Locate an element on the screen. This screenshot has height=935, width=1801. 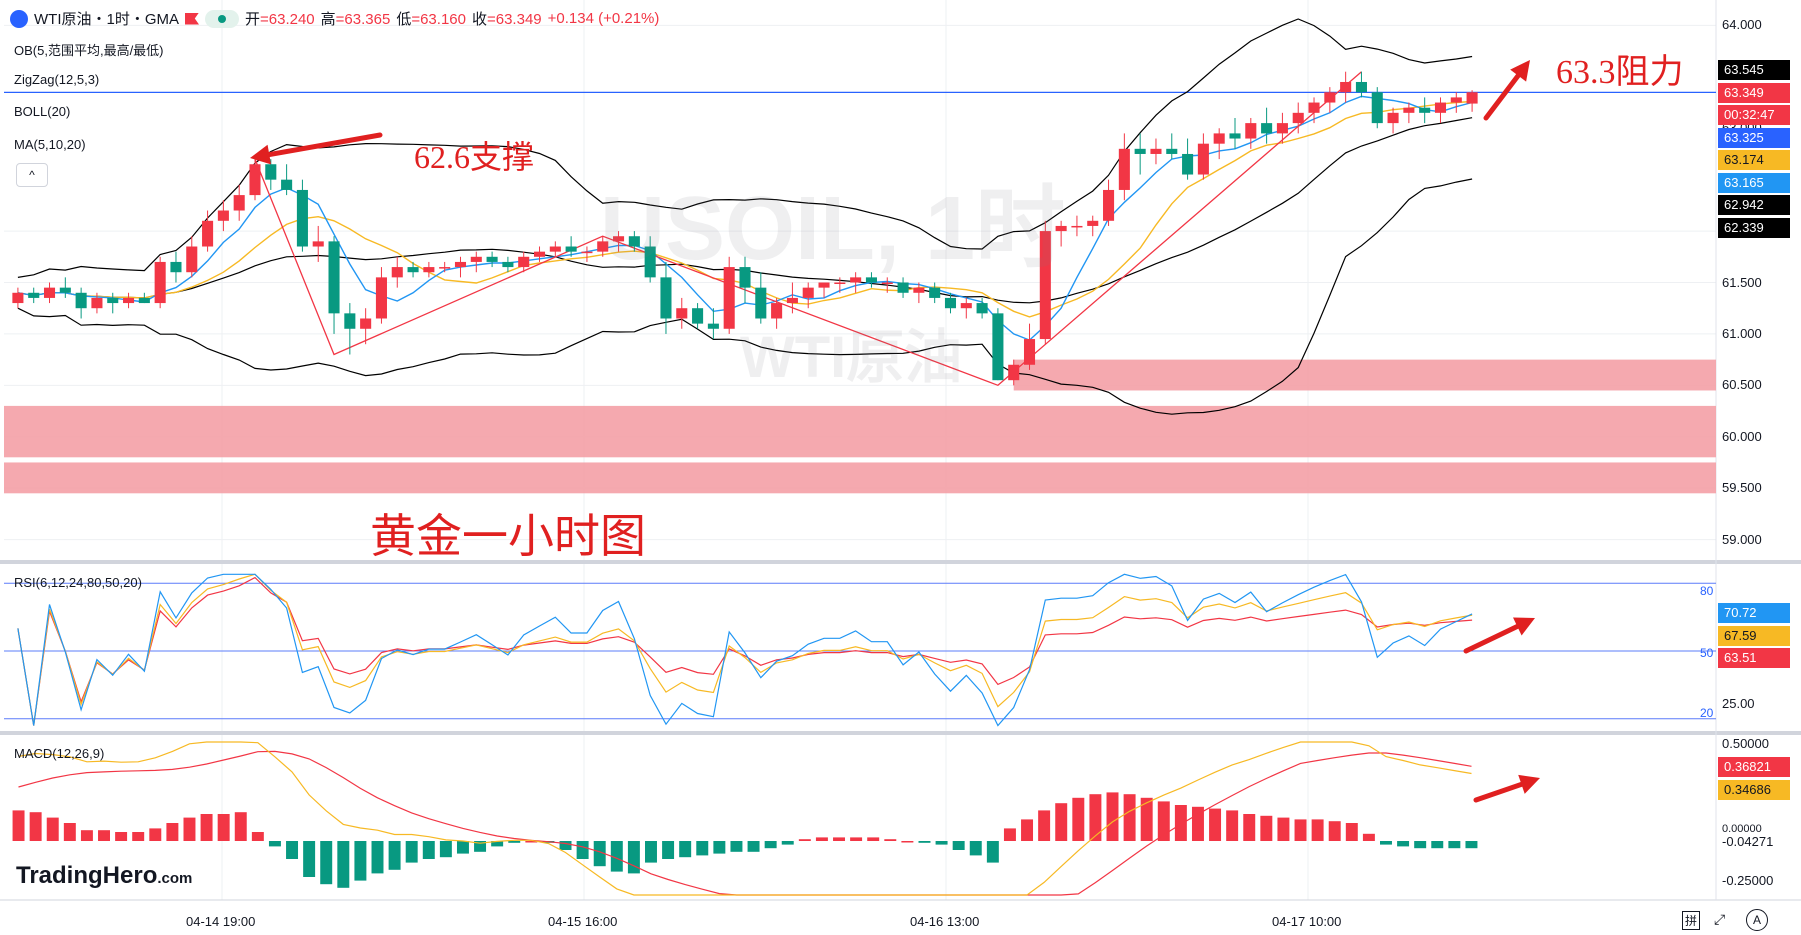
rsi-upper-level: 80 is located at coordinates (1707, 591).